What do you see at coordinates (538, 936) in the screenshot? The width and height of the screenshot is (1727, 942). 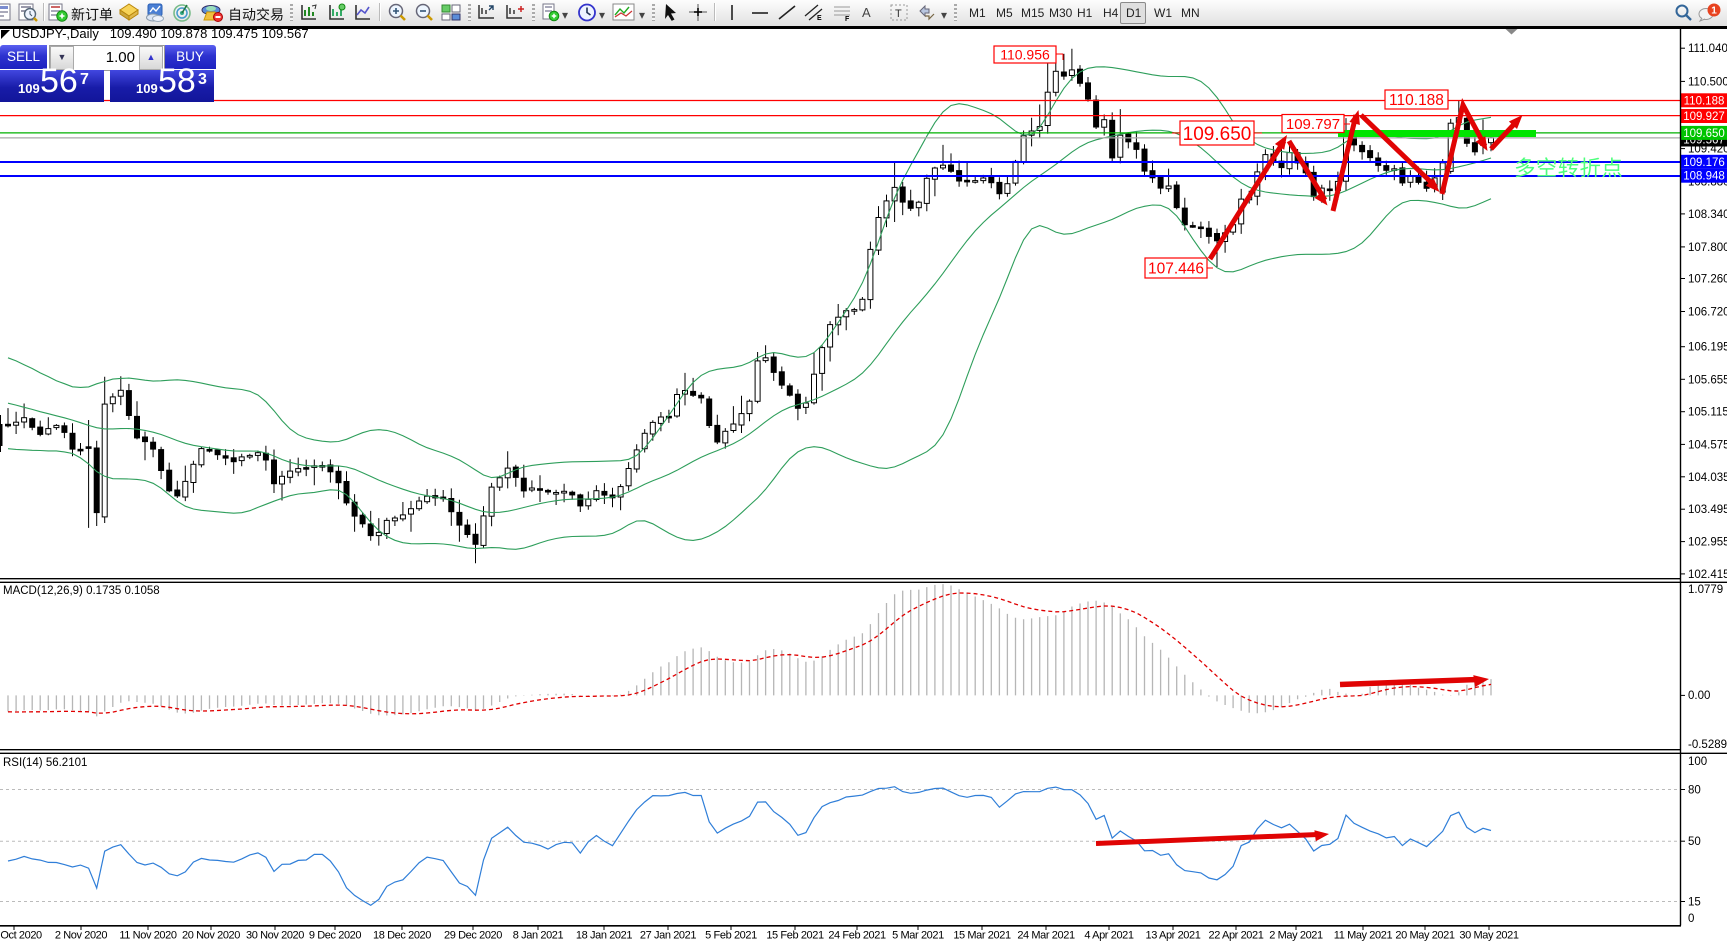 I see `svg-text: 8 Jan 2021` at bounding box center [538, 936].